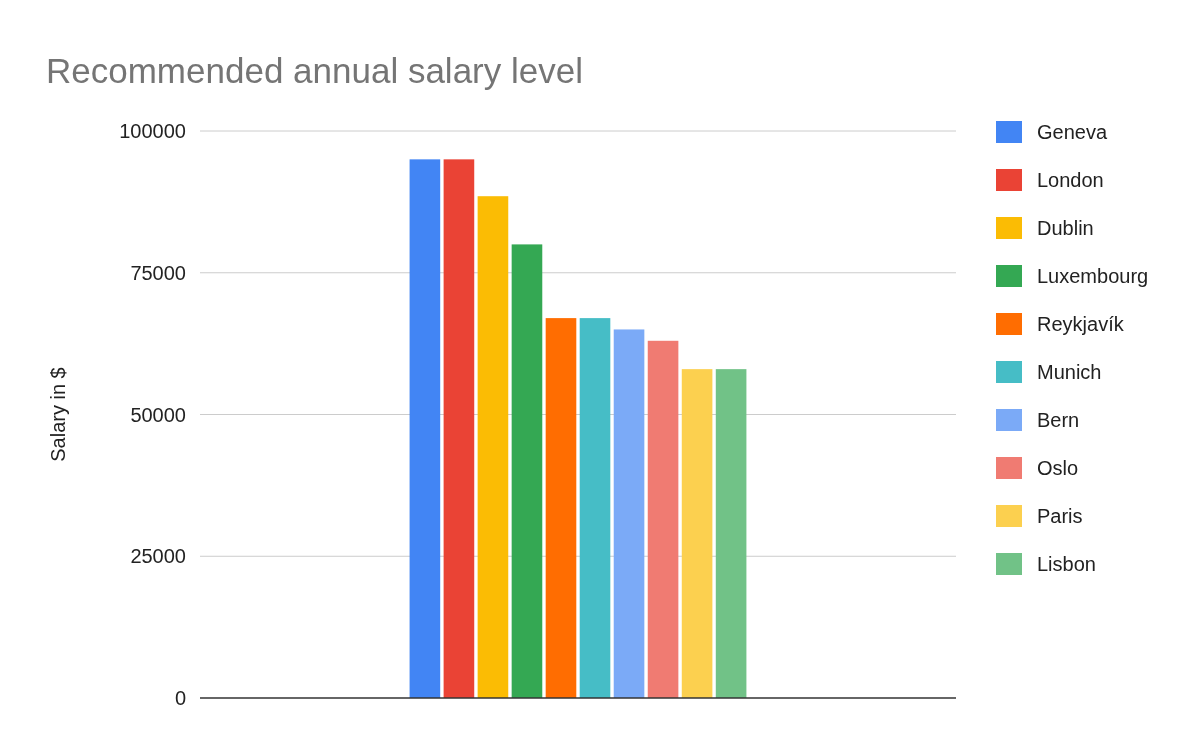 Image resolution: width=1200 pixels, height=742 pixels. I want to click on legend-label: Lisbon, so click(1066, 564).